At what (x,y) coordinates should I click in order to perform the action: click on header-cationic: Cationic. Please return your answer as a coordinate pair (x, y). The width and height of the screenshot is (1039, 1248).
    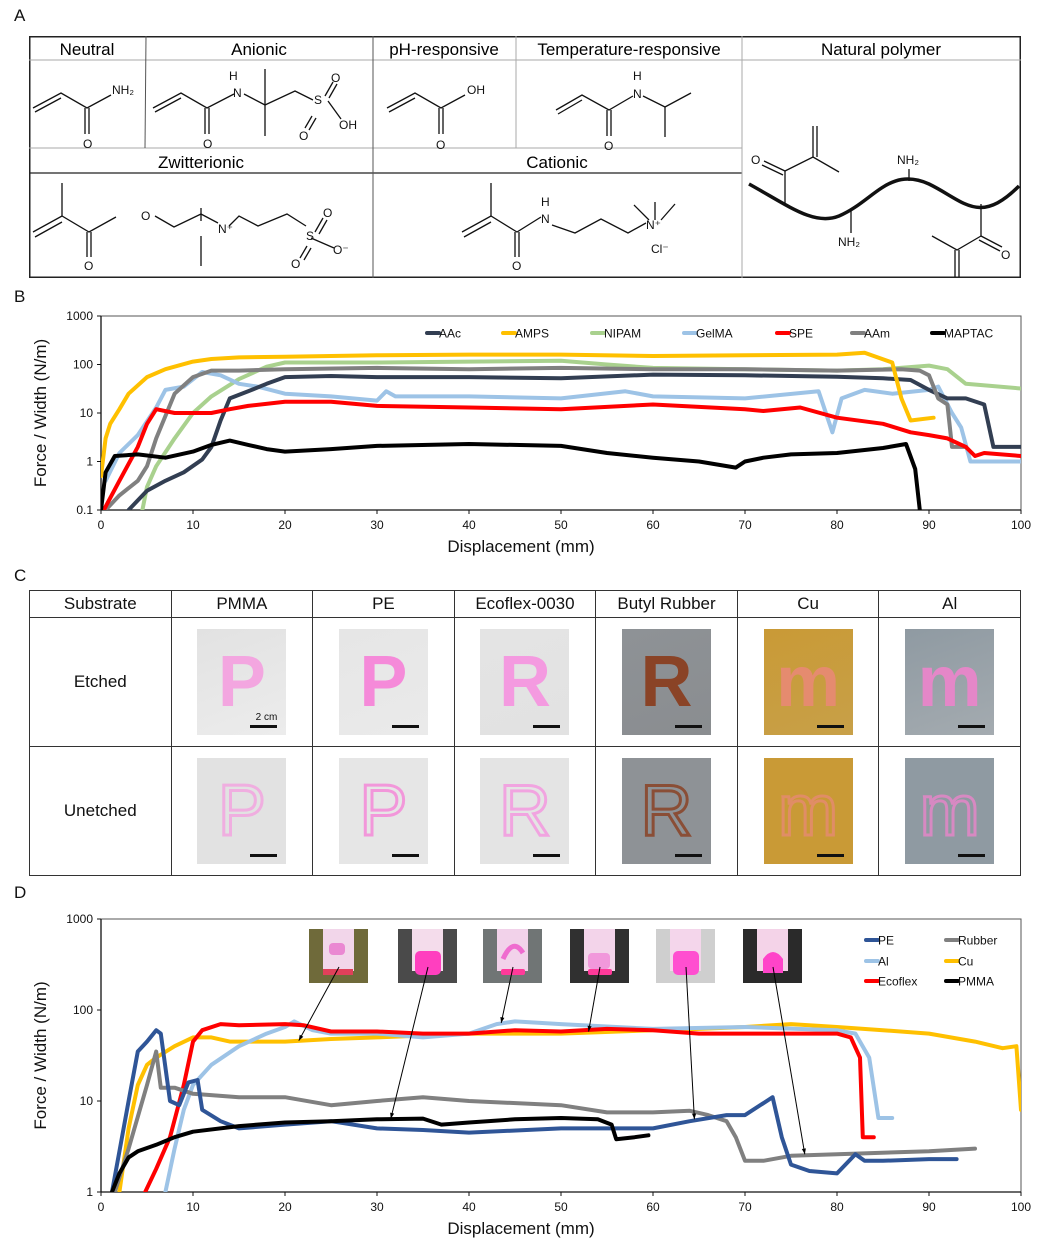
    Looking at the image, I should click on (557, 162).